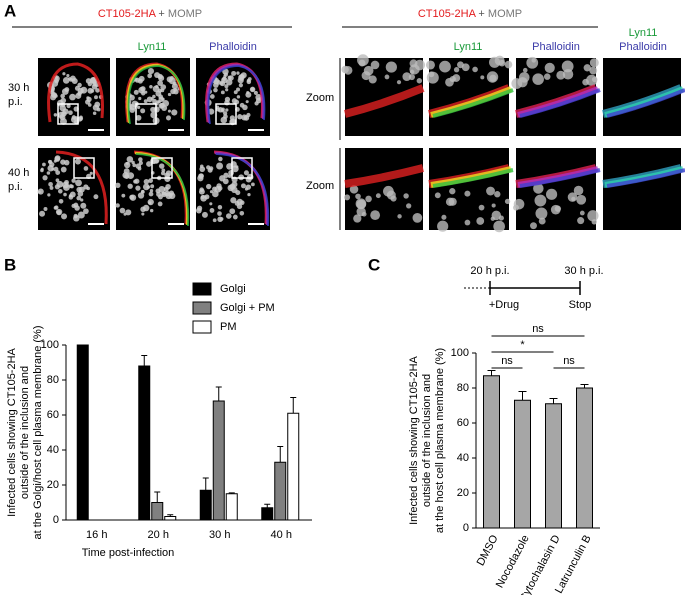 The height and width of the screenshot is (595, 685). What do you see at coordinates (226, 114) in the screenshot?
I see `zoom-box` at bounding box center [226, 114].